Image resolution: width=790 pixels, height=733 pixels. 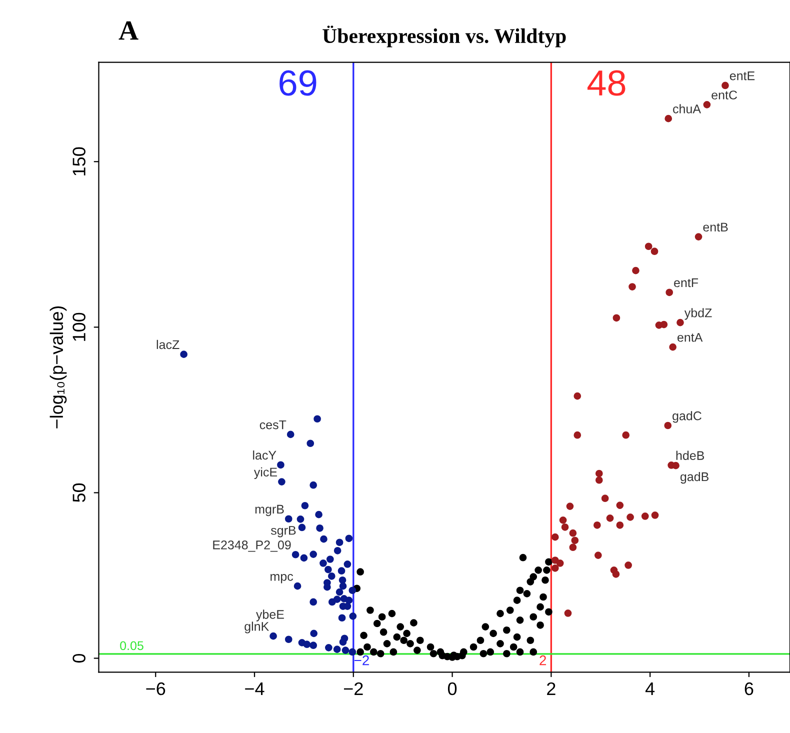 What do you see at coordinates (79, 658) in the screenshot?
I see `y-tick-label: 0` at bounding box center [79, 658].